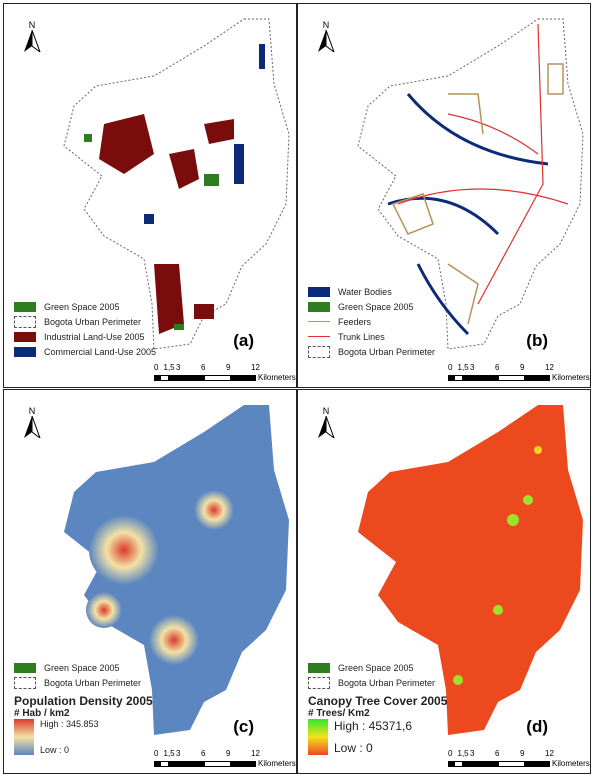 The image size is (600, 777). What do you see at coordinates (537, 726) in the screenshot?
I see `panel-tag: (d)` at bounding box center [537, 726].